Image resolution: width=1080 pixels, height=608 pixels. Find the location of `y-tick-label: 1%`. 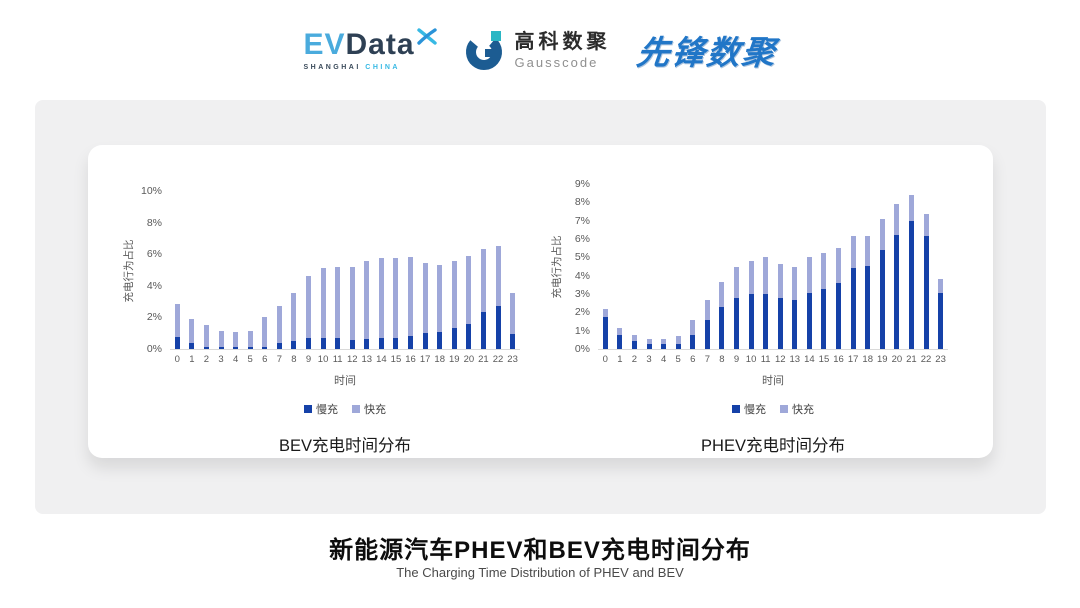

y-tick-label: 1% is located at coordinates (582, 330).